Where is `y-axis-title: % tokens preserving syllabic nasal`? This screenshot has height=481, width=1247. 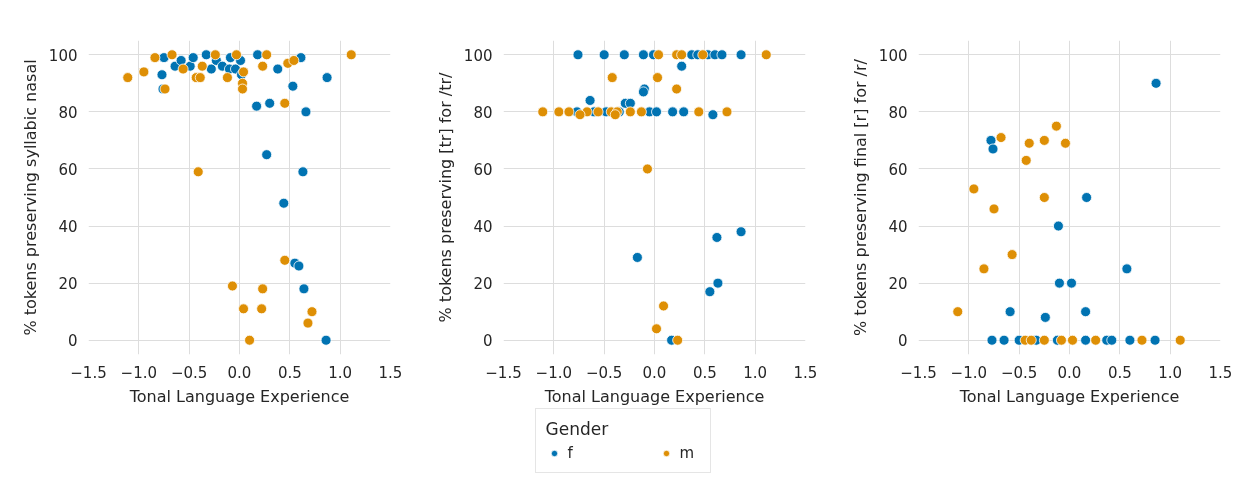 y-axis-title: % tokens preserving syllabic nasal is located at coordinates (30, 197).